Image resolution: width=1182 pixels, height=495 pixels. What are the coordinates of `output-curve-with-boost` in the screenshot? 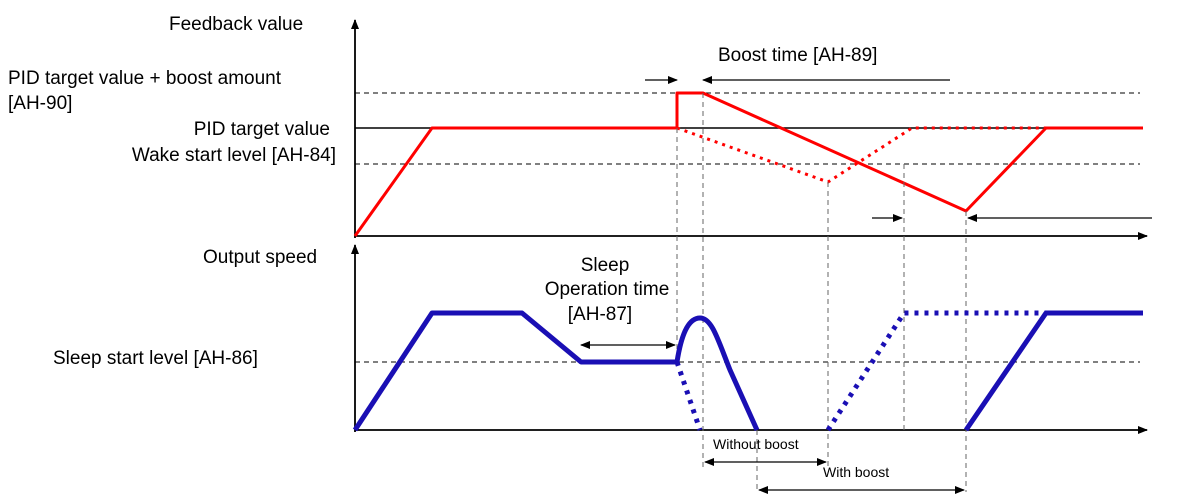 It's located at (514, 371).